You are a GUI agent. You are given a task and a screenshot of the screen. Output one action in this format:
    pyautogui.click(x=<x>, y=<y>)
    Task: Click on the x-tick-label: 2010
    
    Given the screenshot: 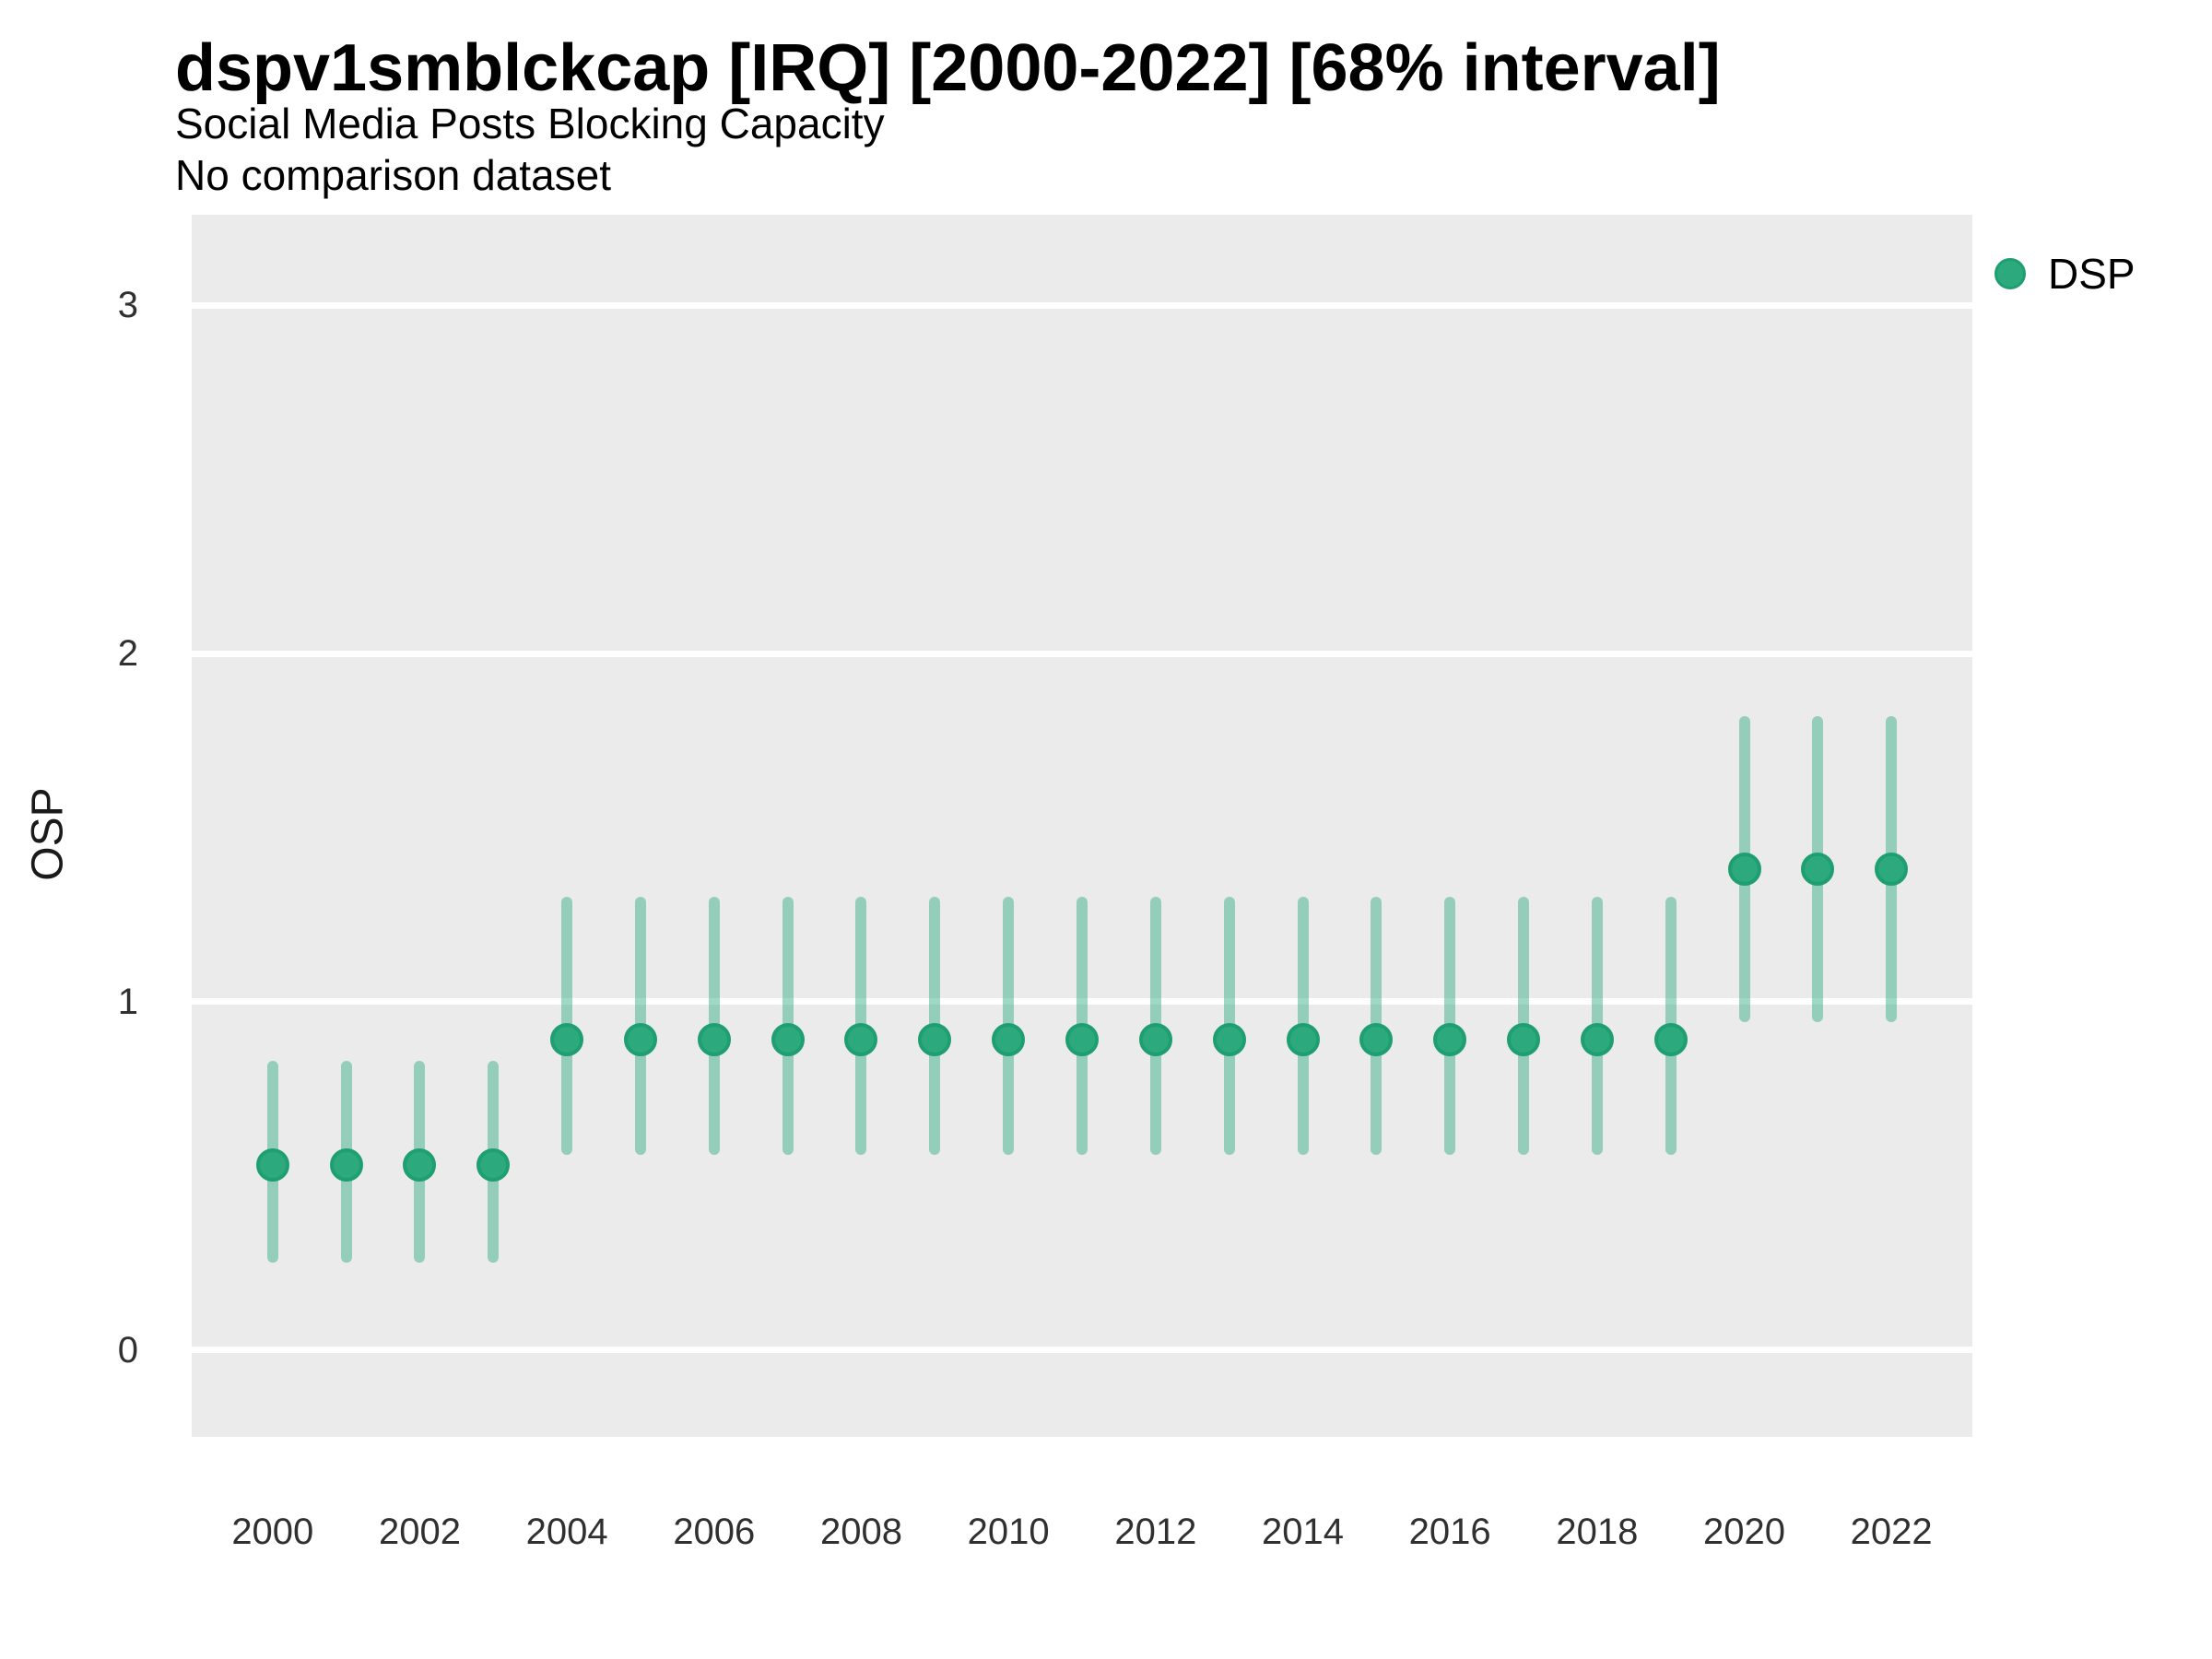 What is the action you would take?
    pyautogui.click(x=1008, y=1532)
    